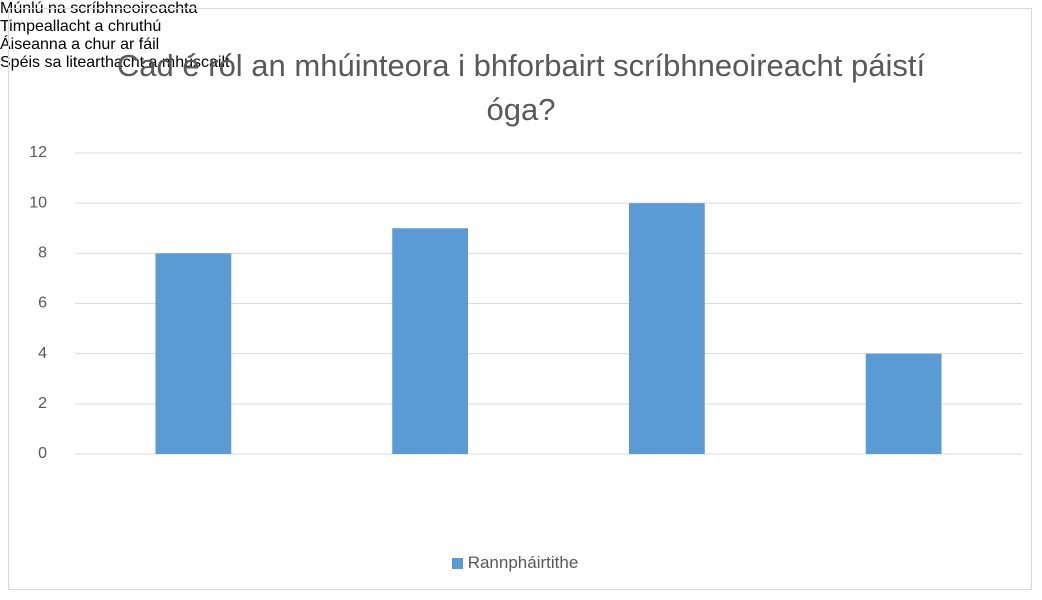  What do you see at coordinates (38, 152) in the screenshot?
I see `y-tick-label: 12` at bounding box center [38, 152].